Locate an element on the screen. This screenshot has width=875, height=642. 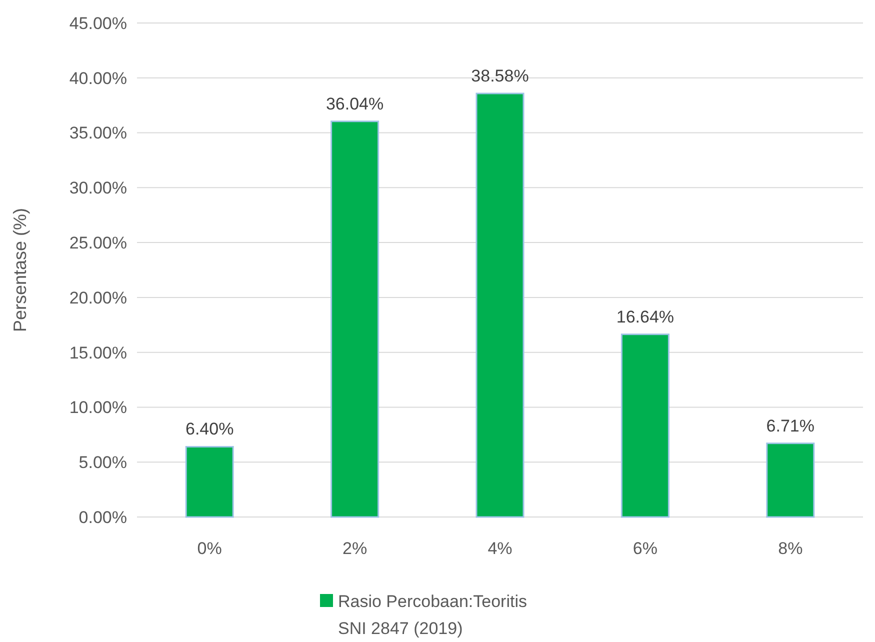
x-tick-label: 4% is located at coordinates (500, 548).